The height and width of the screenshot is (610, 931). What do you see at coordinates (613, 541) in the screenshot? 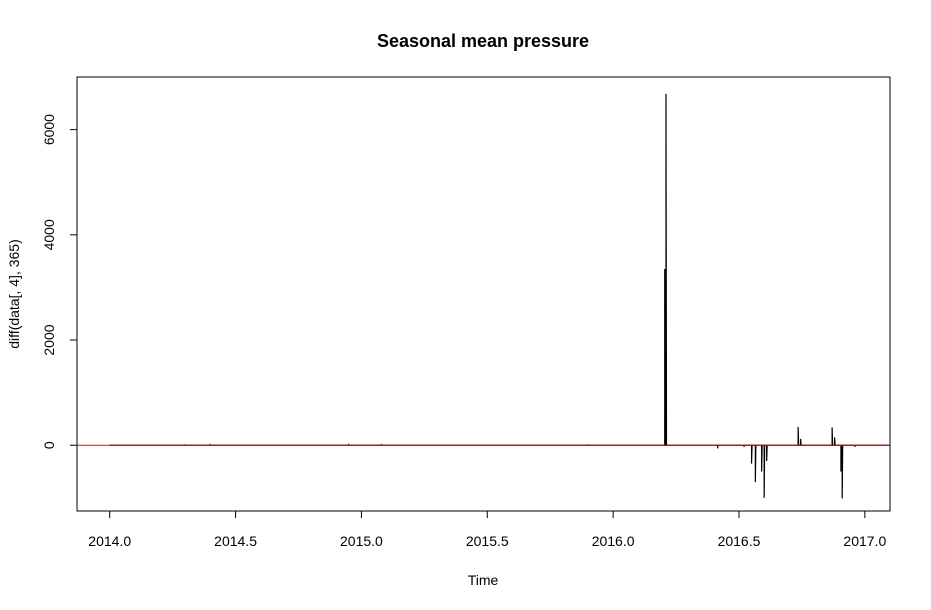
I see `x-tick-label: 2016.0` at bounding box center [613, 541].